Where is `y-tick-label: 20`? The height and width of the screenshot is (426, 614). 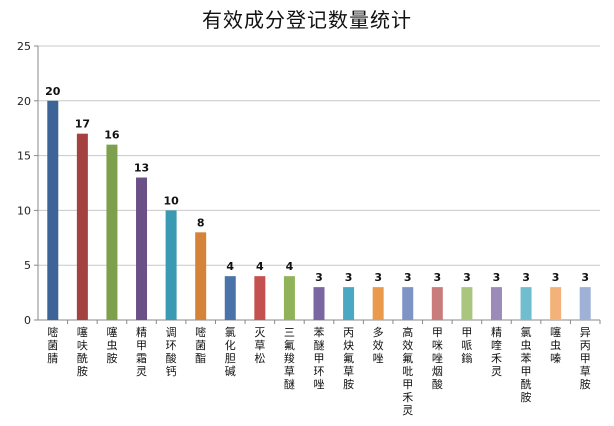
y-tick-label: 20 is located at coordinates (24, 101).